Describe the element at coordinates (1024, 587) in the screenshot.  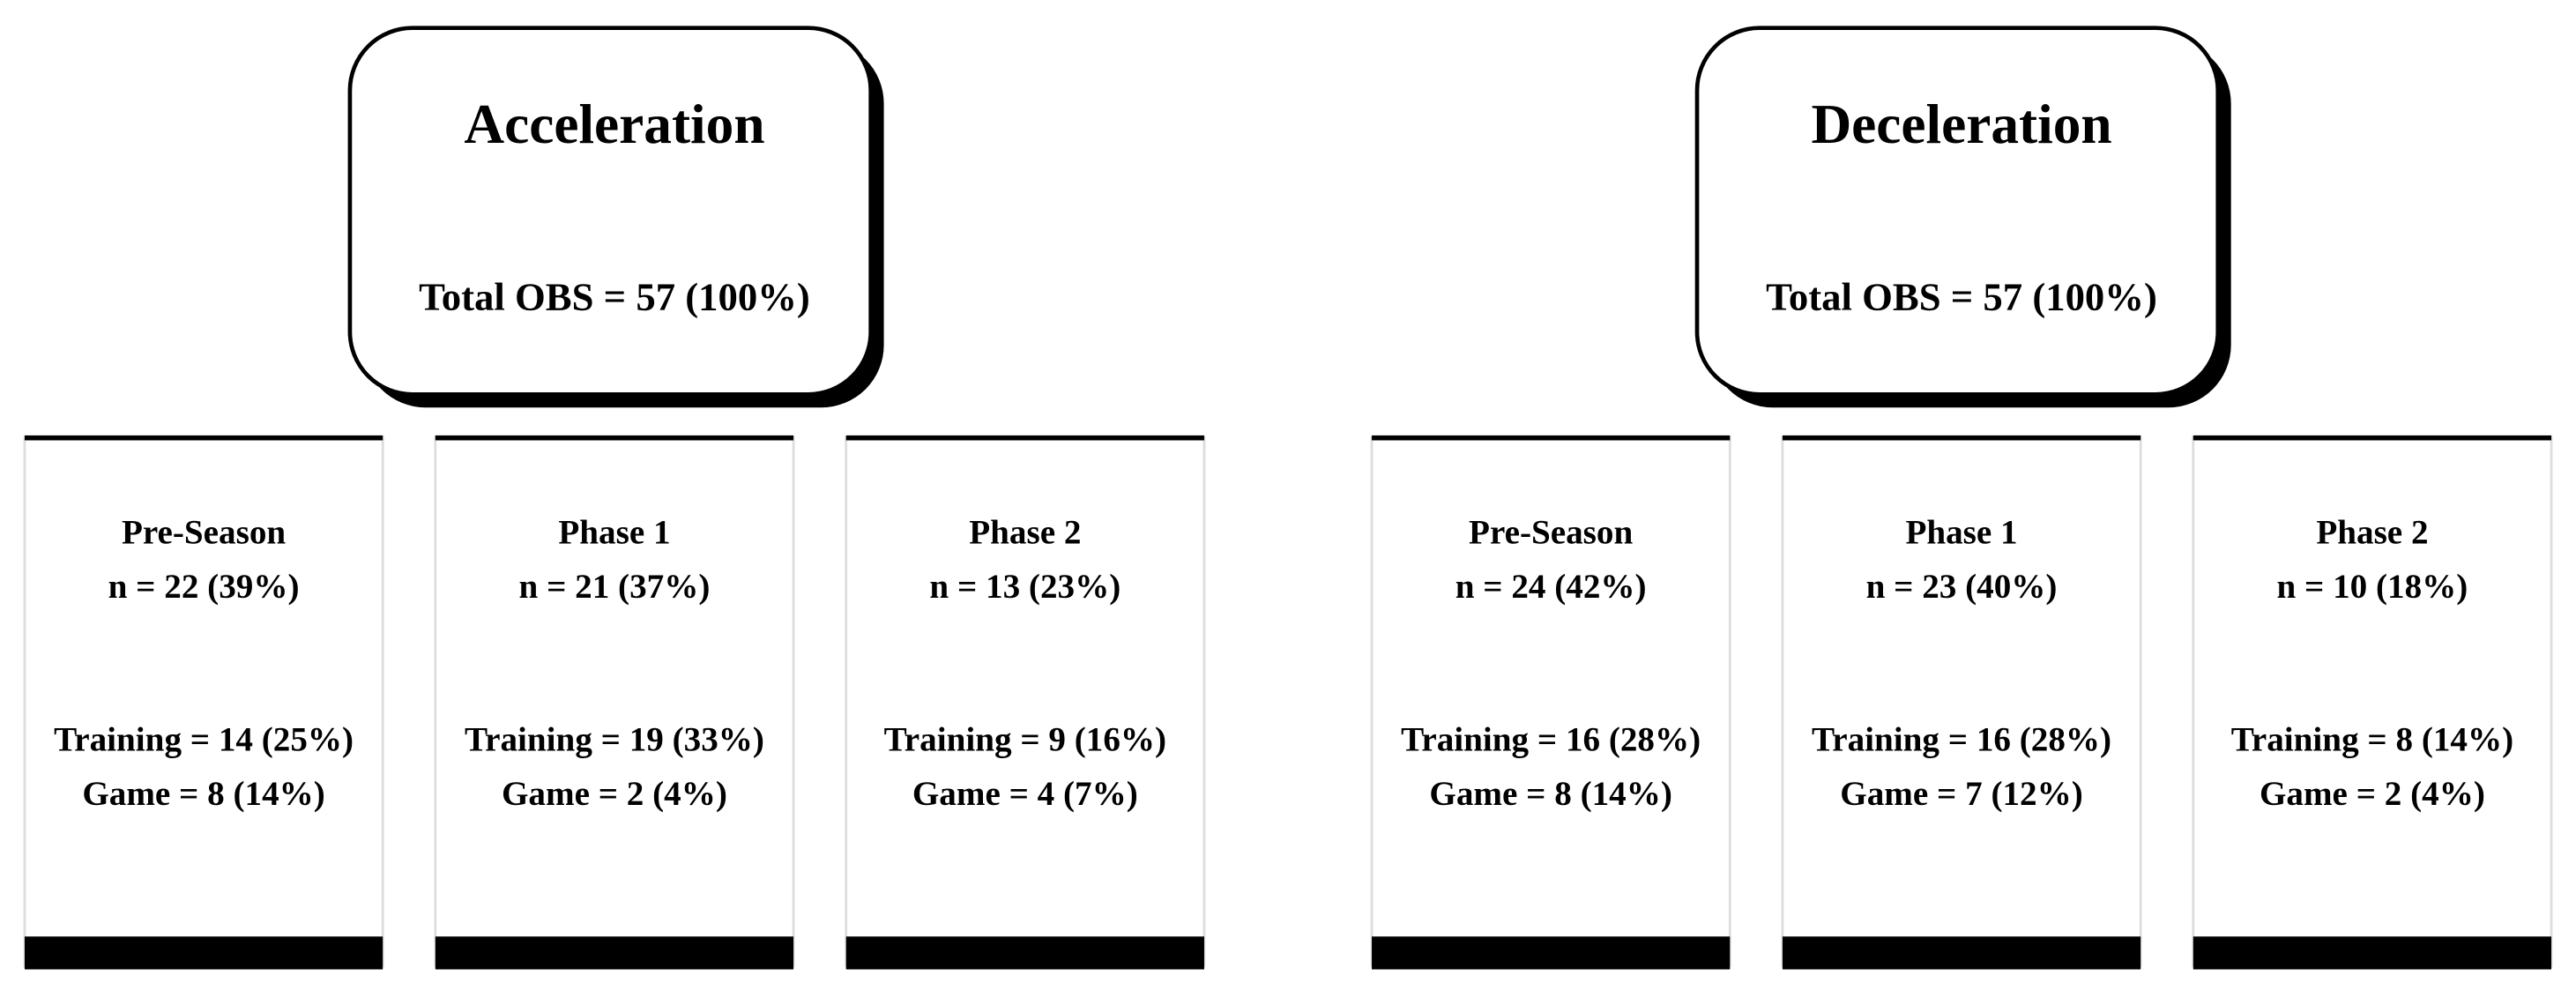
I see `phase-n: n = 13 (23%)` at that location.